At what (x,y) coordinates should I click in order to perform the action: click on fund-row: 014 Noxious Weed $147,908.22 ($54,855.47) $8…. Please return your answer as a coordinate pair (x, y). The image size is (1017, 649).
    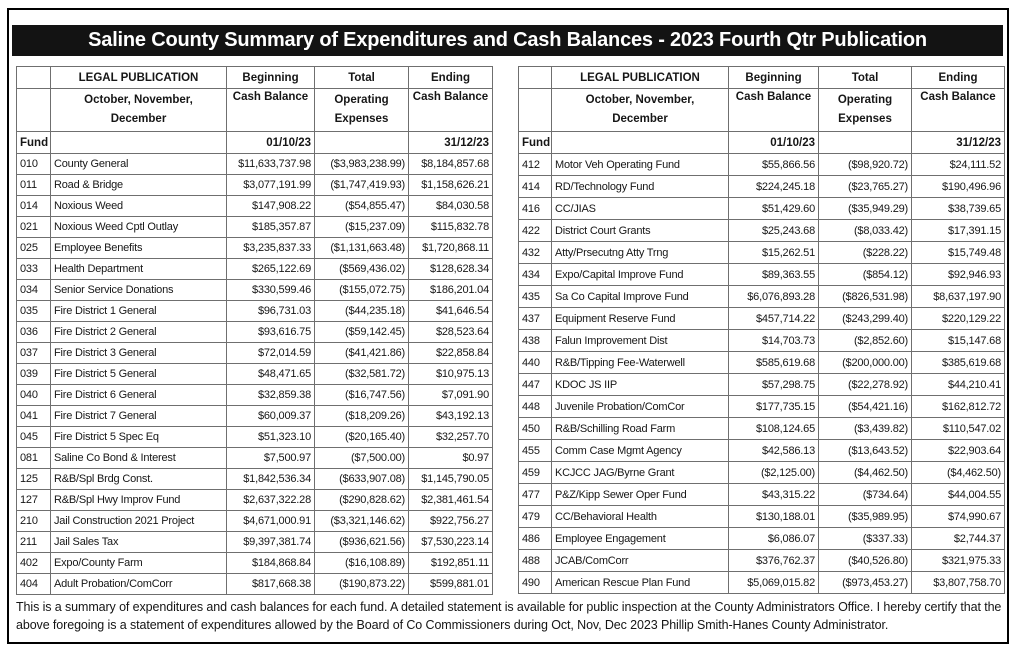
    Looking at the image, I should click on (254, 206).